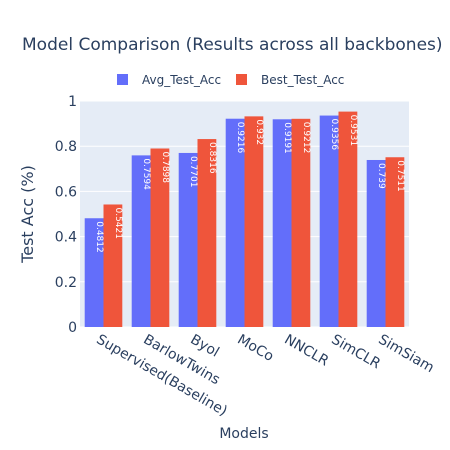 The image size is (450, 450). I want to click on y-tick-label: 0.2, so click(66, 283).